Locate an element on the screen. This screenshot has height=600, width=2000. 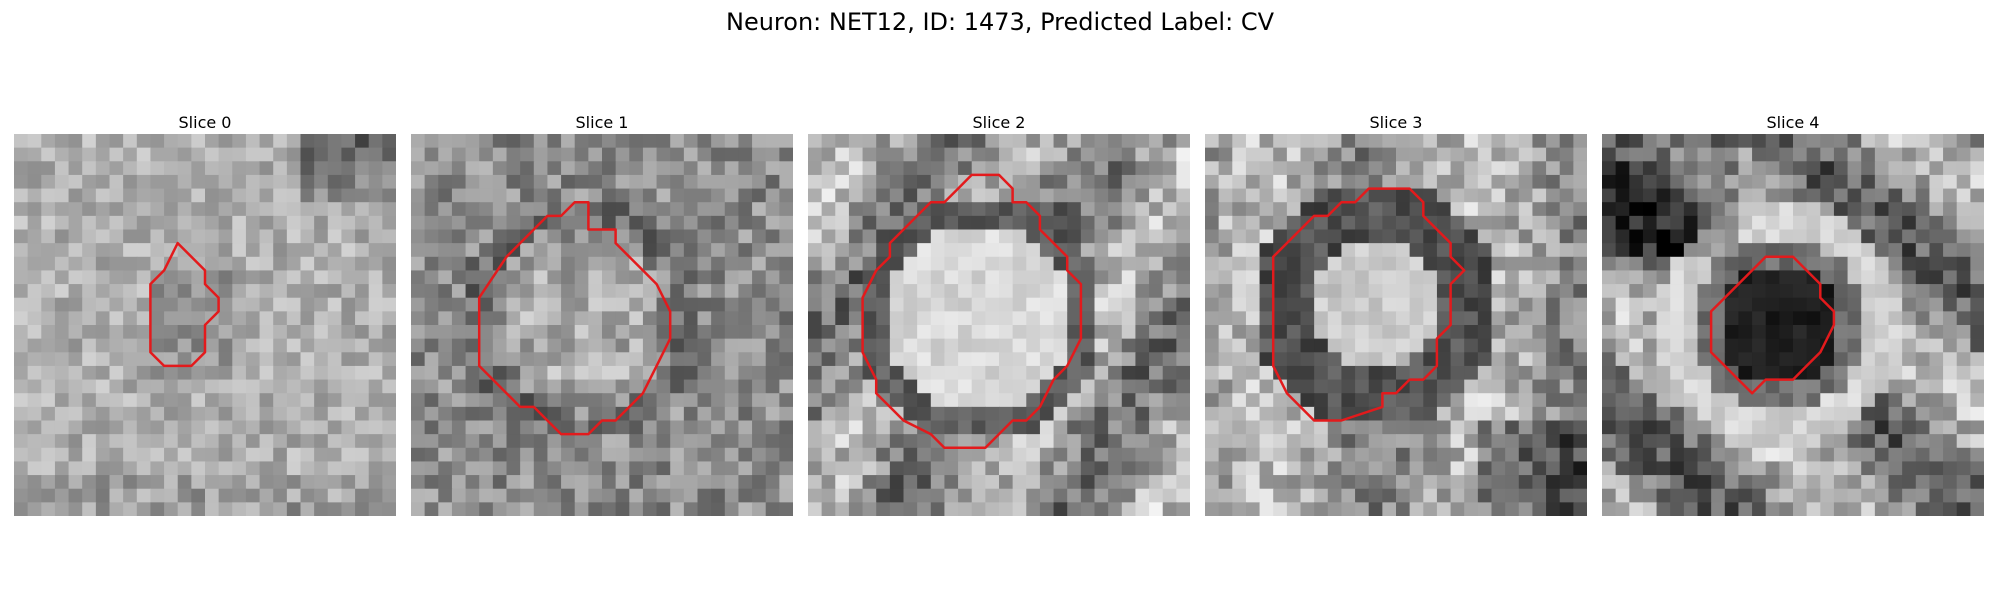
slice-panel-1: Slice 1 is located at coordinates (602, 314).